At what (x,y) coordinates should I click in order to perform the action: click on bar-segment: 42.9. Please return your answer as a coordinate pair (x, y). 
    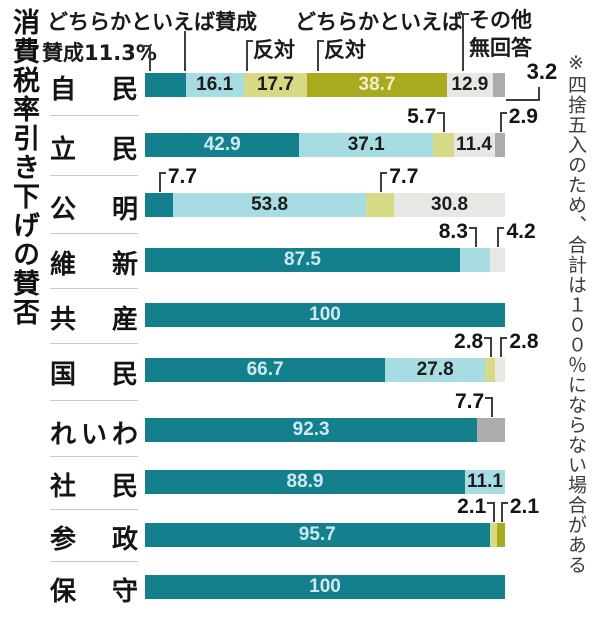
    Looking at the image, I should click on (222, 145).